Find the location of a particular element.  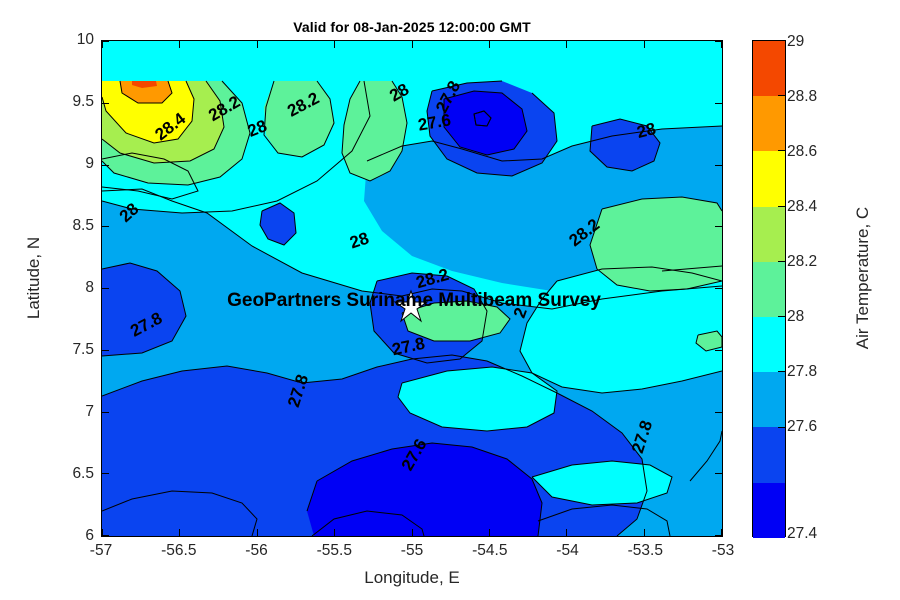

chart-title: Valid for 08-Jan-2025 12:00:00 GMT is located at coordinates (412, 27).